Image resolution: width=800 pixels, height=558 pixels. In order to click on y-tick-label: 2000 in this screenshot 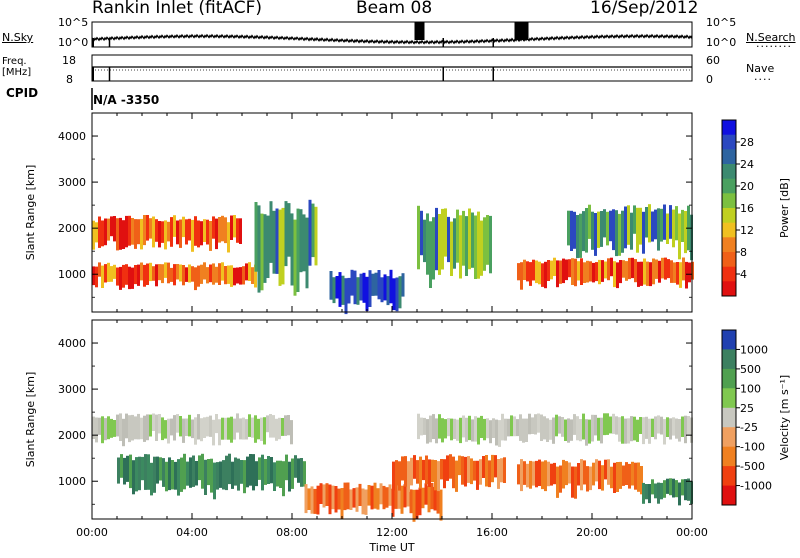, I will do `click(72, 435)`.